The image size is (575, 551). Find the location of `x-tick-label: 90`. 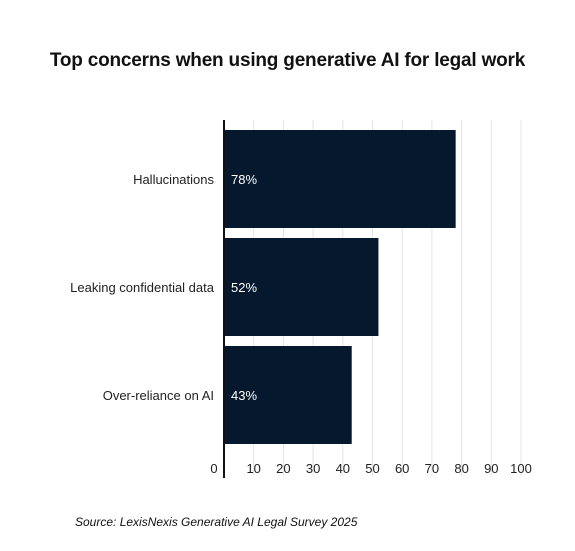

x-tick-label: 90 is located at coordinates (491, 468).